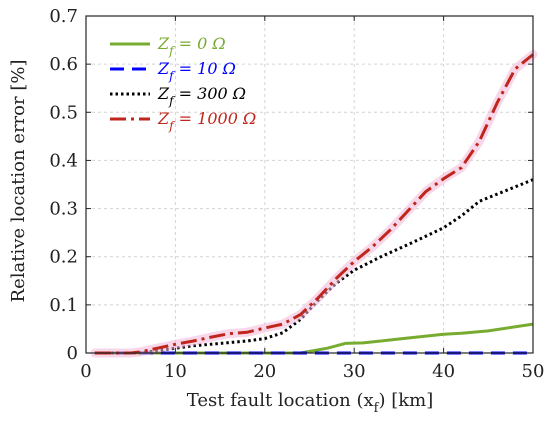 The height and width of the screenshot is (423, 550). What do you see at coordinates (72, 353) in the screenshot?
I see `y-tick-label: 0` at bounding box center [72, 353].